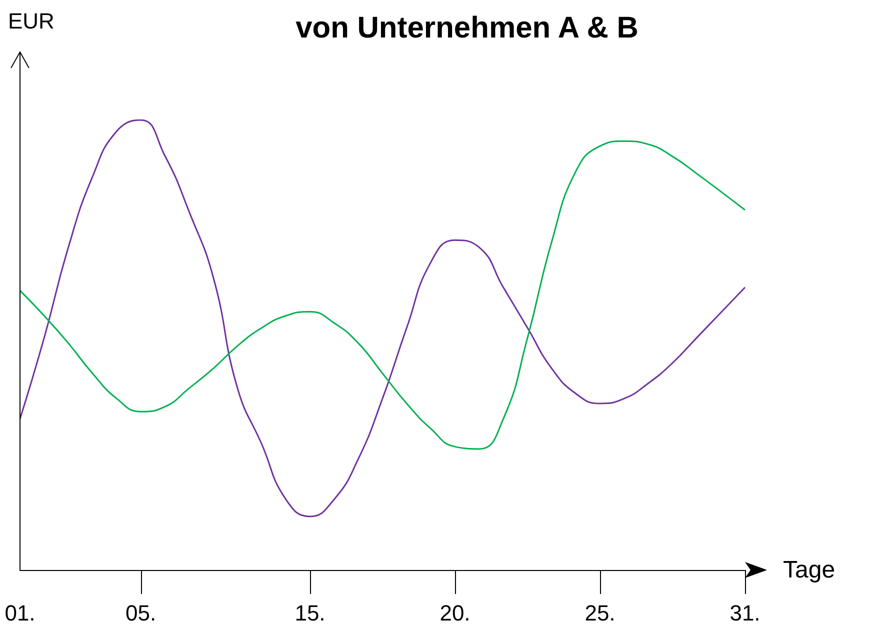  What do you see at coordinates (467, 28) in the screenshot?
I see `chart-title: von Unternehmen A & B` at bounding box center [467, 28].